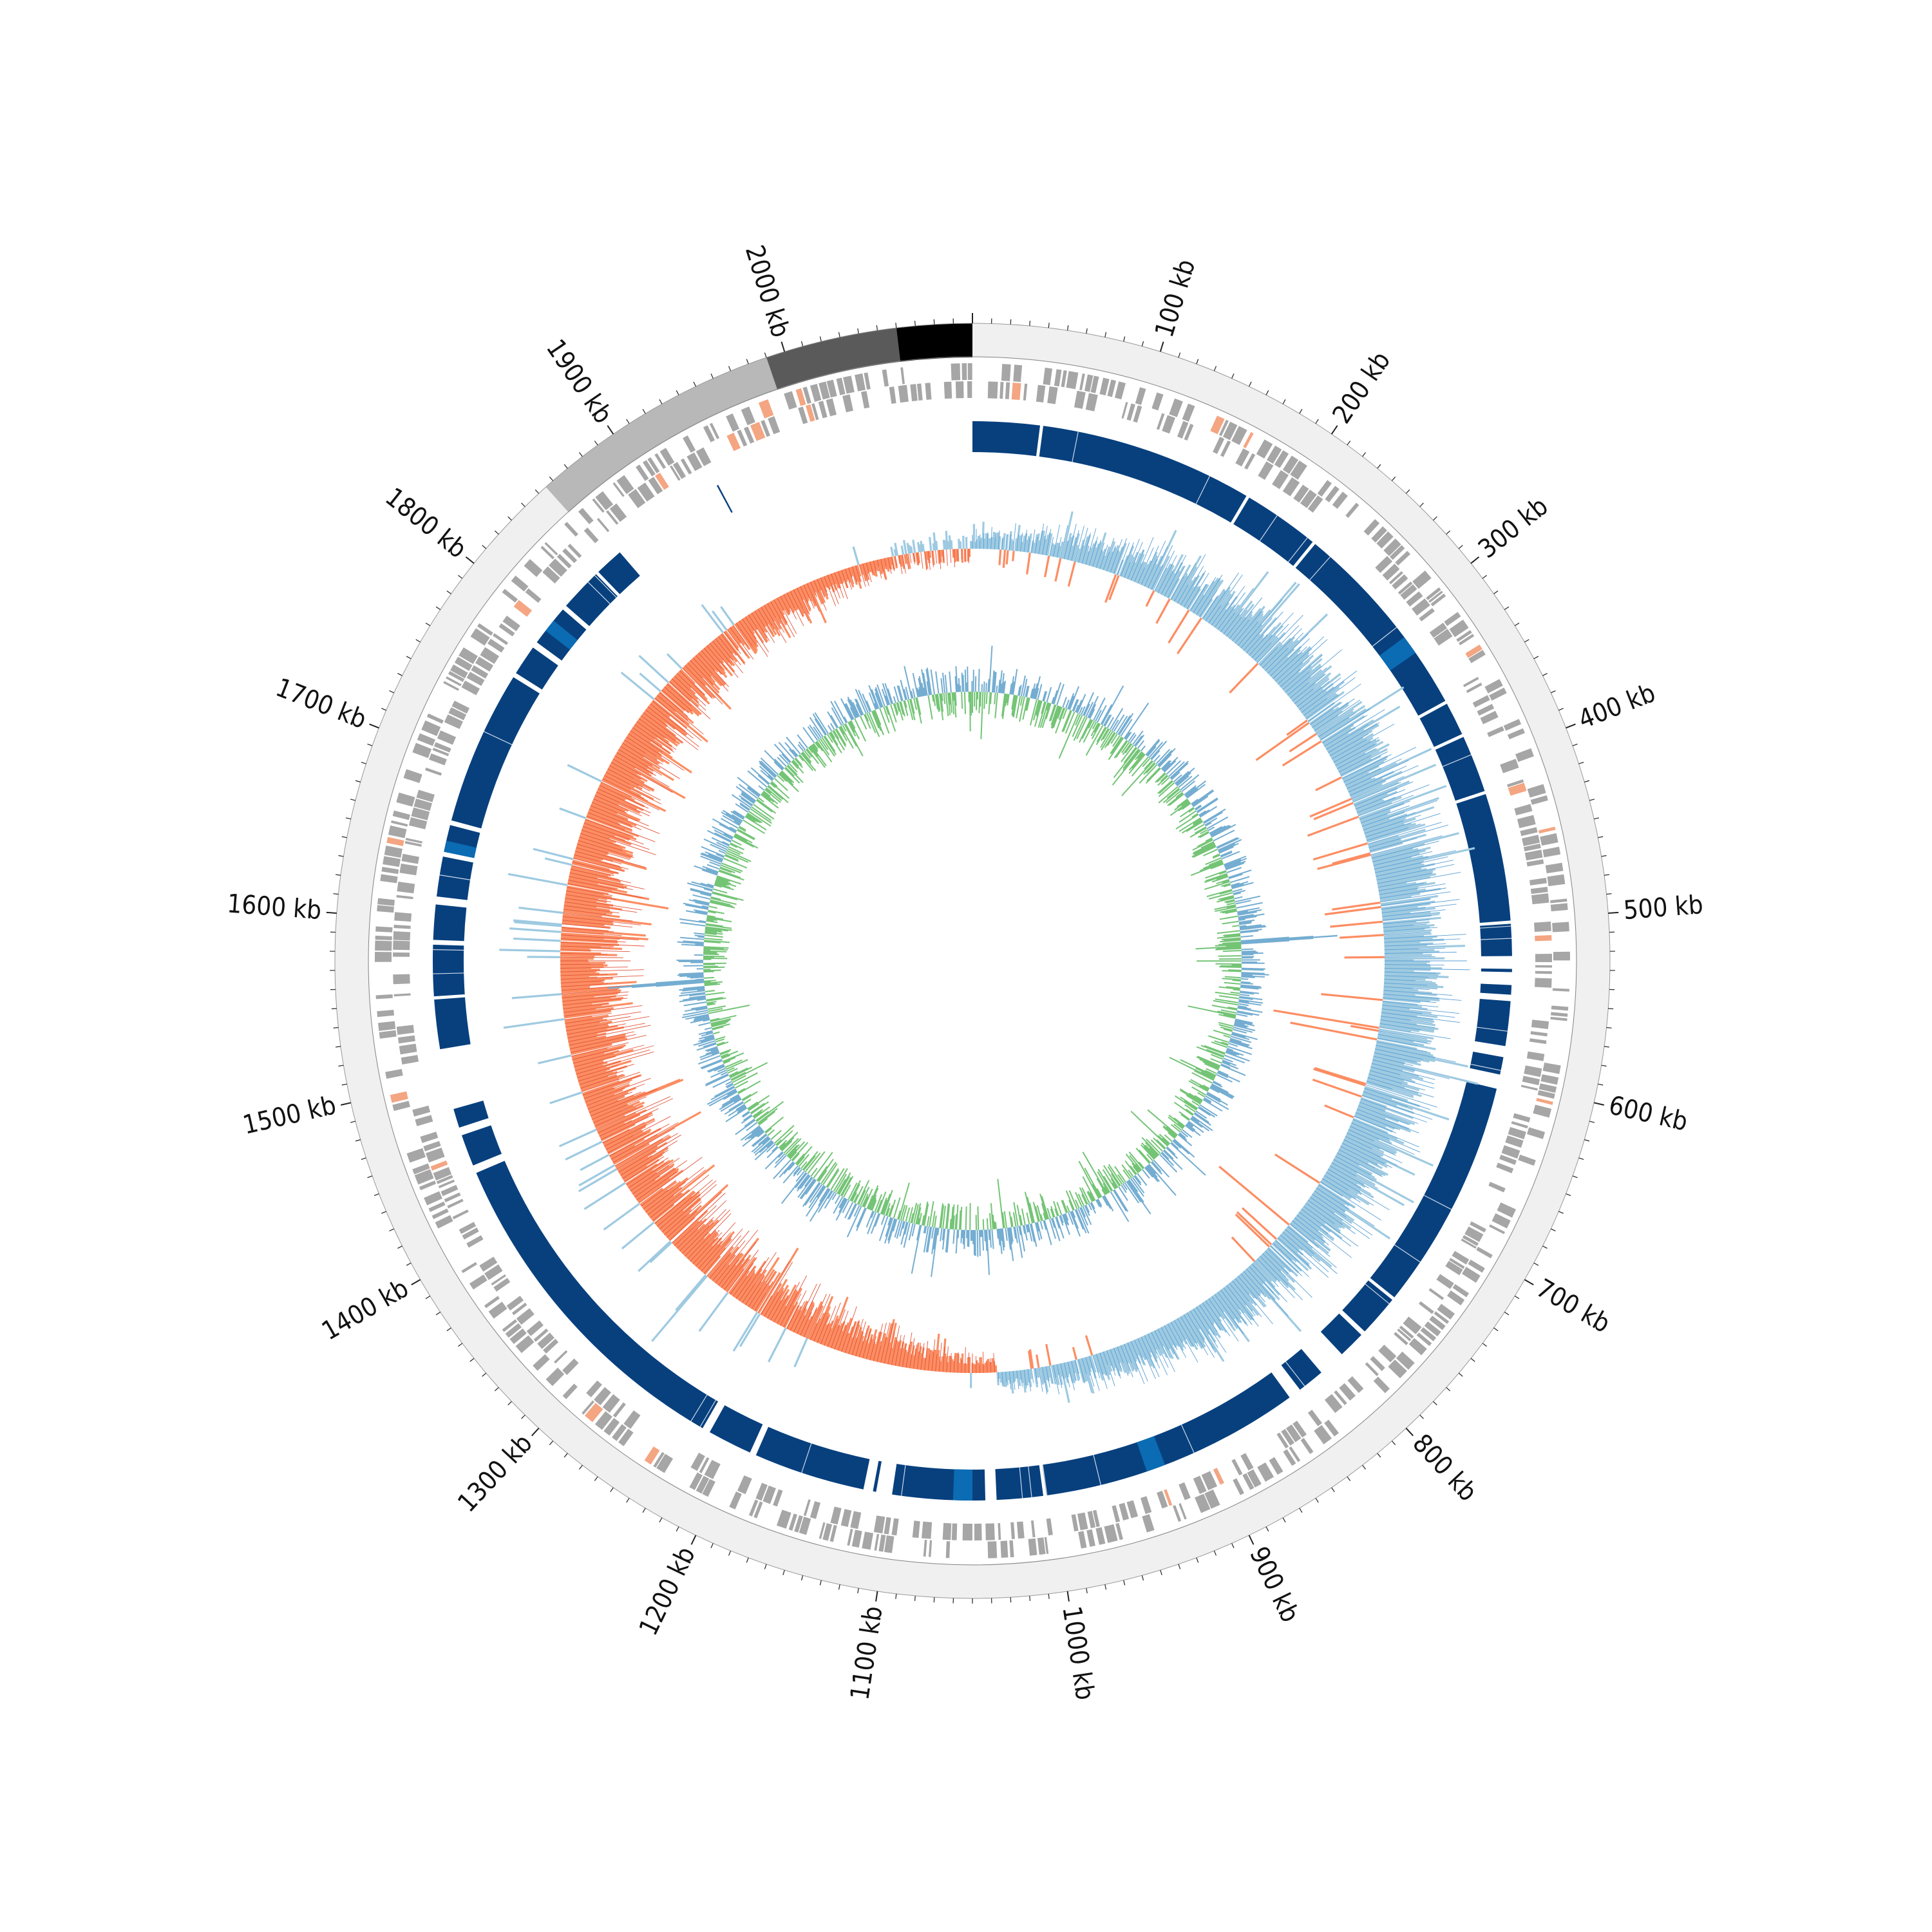  I want to click on tick-label: 1300 kb, so click(495, 1473).